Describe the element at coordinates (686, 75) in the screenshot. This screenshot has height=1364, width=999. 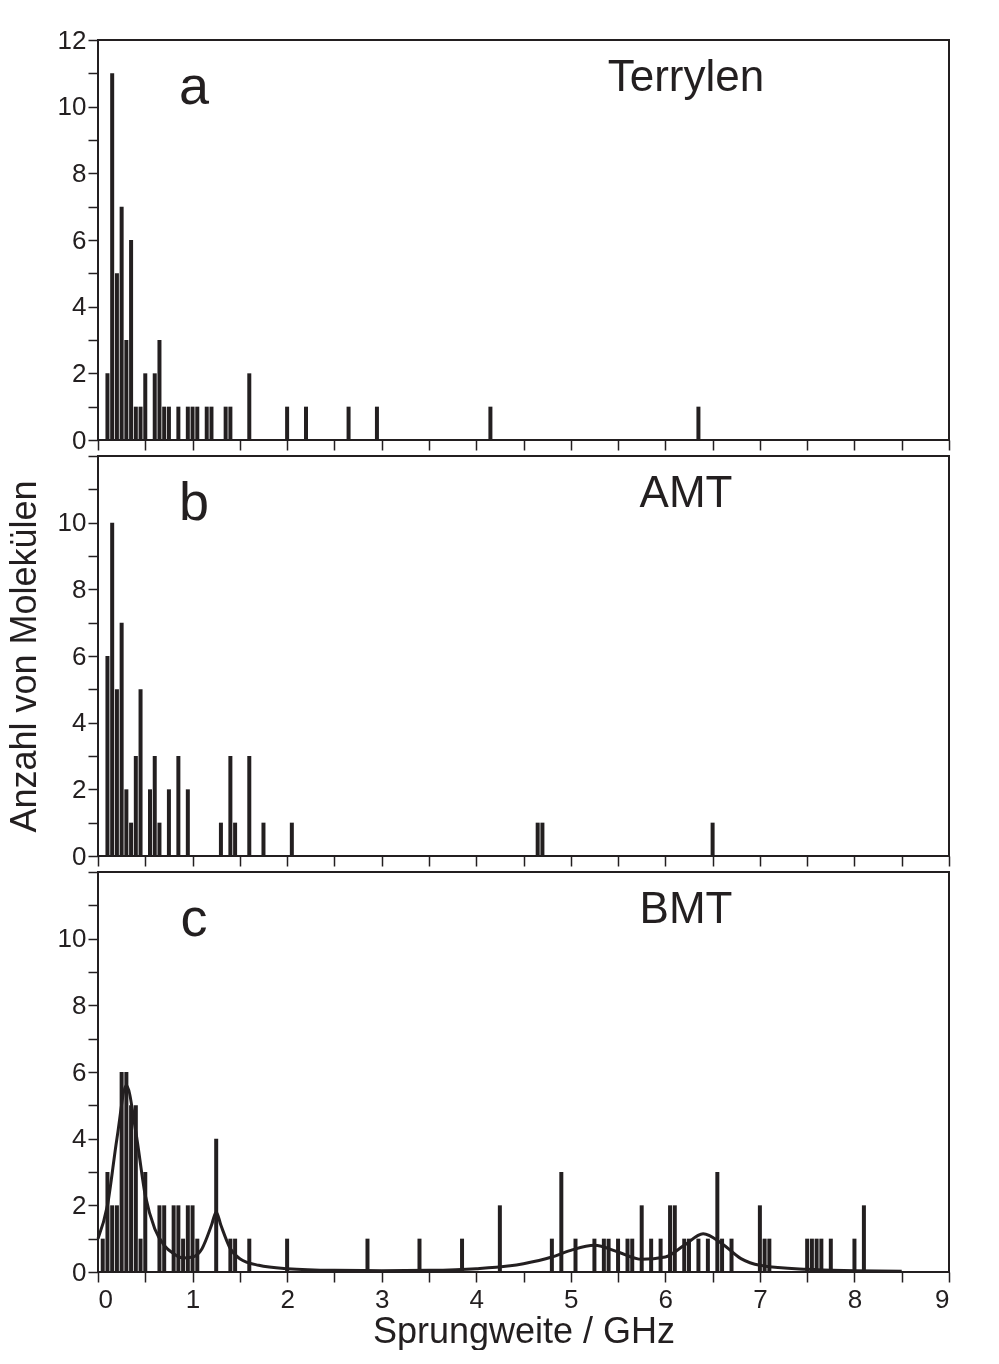
I see `annotation: Terrylen` at that location.